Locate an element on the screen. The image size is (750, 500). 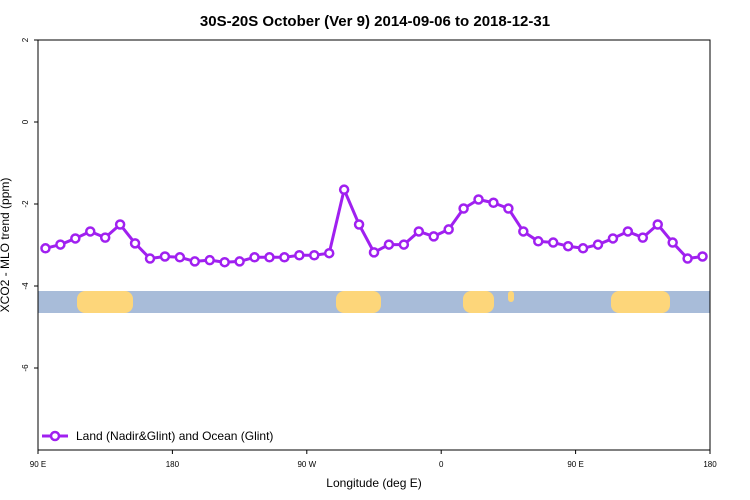
x-axis-label: Longitude (deg E) is located at coordinates (373, 483).